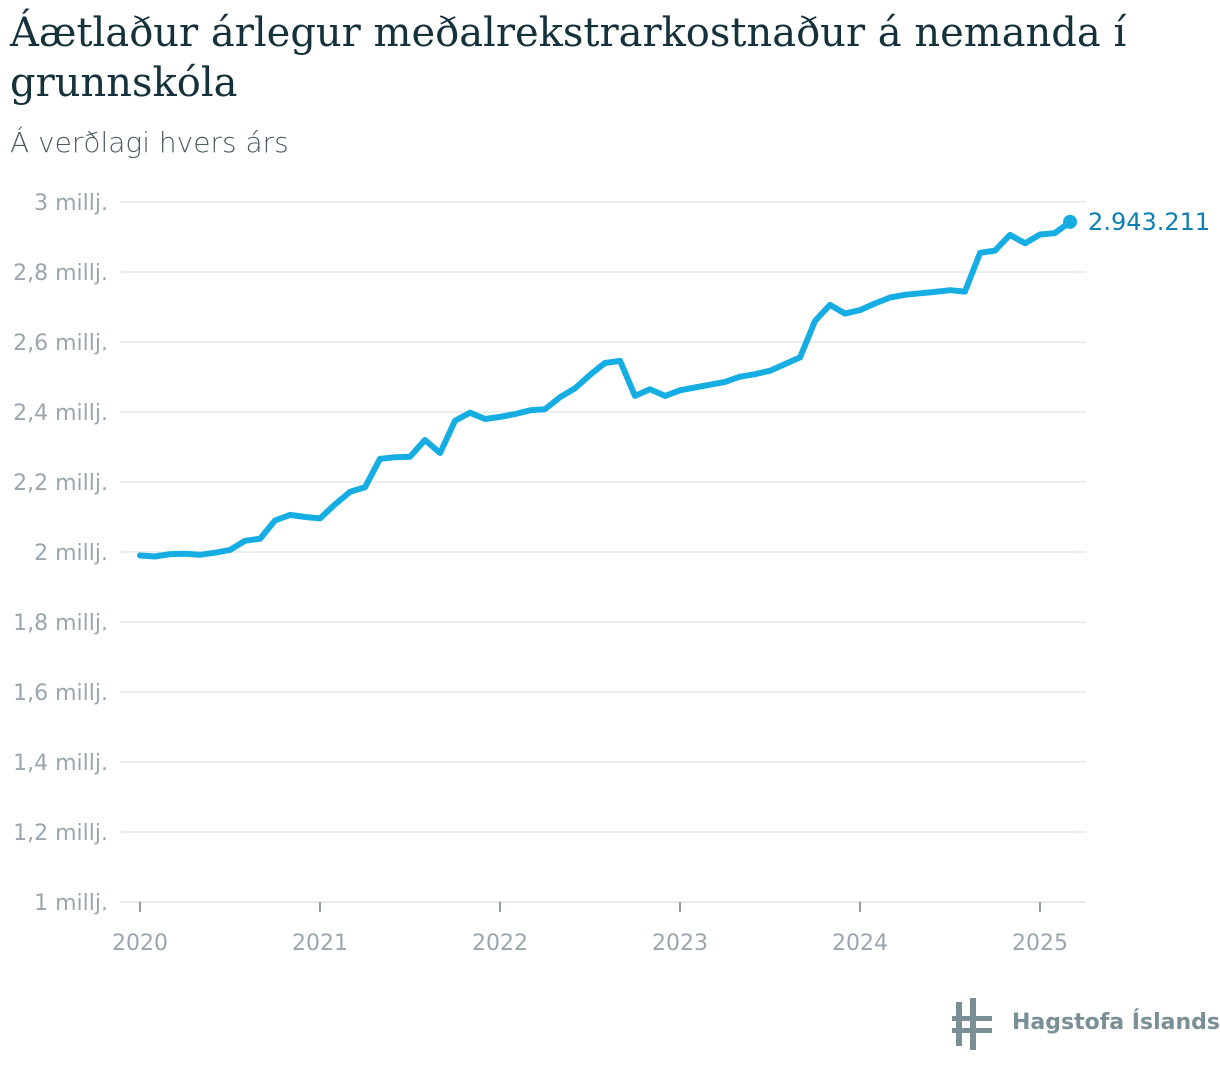 This screenshot has width=1220, height=1074. I want to click on y-tick-label: 1,6 millj., so click(60, 693).